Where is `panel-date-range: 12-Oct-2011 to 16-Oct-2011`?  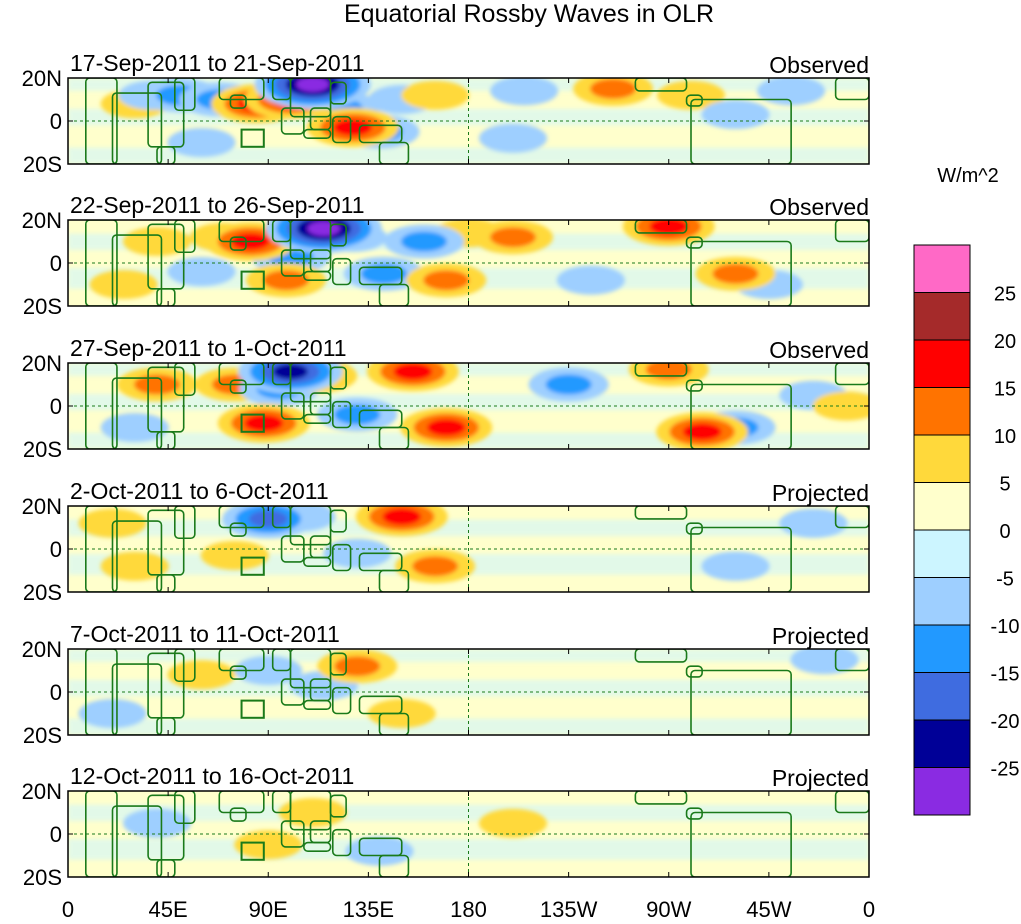
panel-date-range: 12-Oct-2011 to 16-Oct-2011 is located at coordinates (212, 776).